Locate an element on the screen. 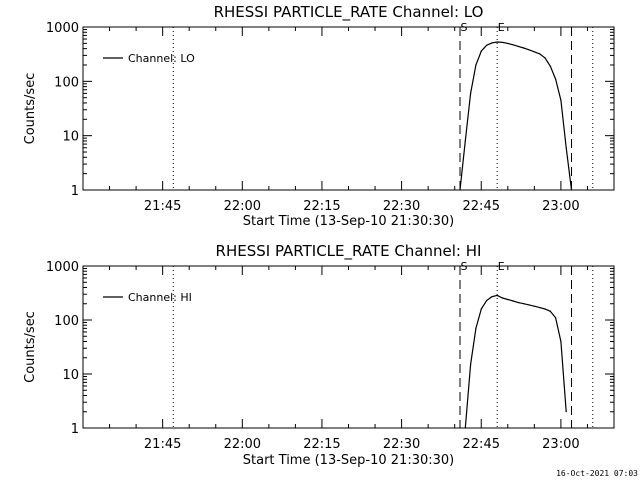 The height and width of the screenshot is (484, 640). footer-timestamp: 16-Oct-2021 07:03 is located at coordinates (597, 473).